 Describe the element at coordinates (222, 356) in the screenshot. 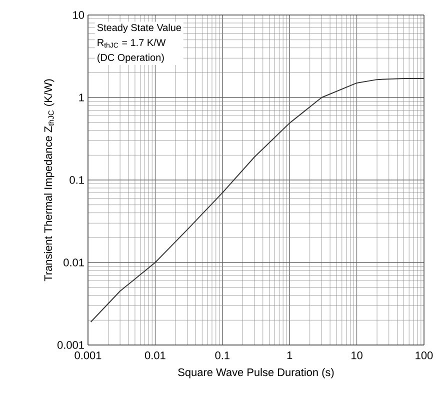

I see `x-tick-label: 0.1` at that location.